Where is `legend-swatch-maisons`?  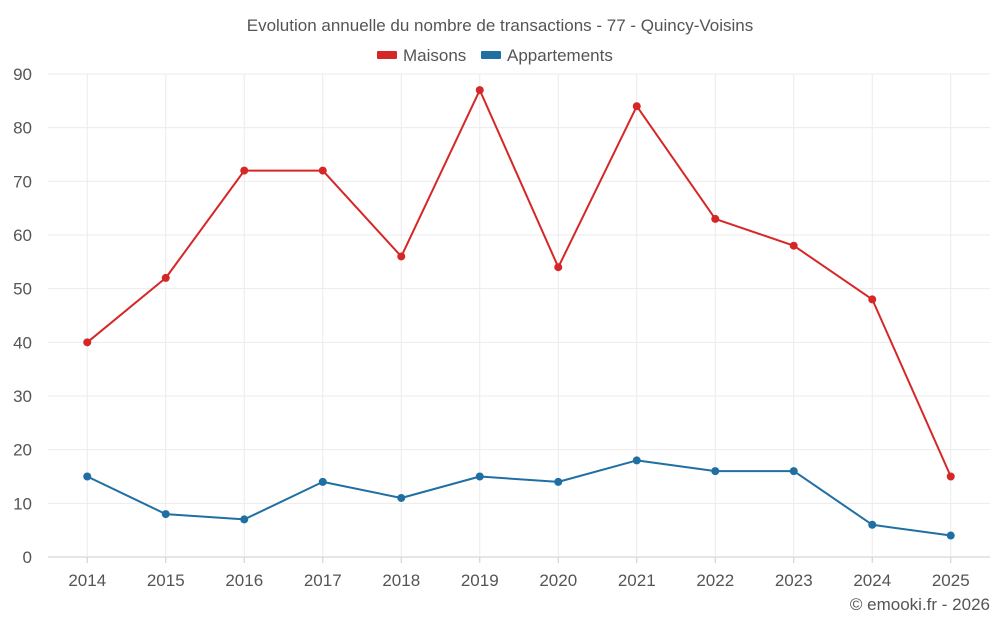 legend-swatch-maisons is located at coordinates (387, 55).